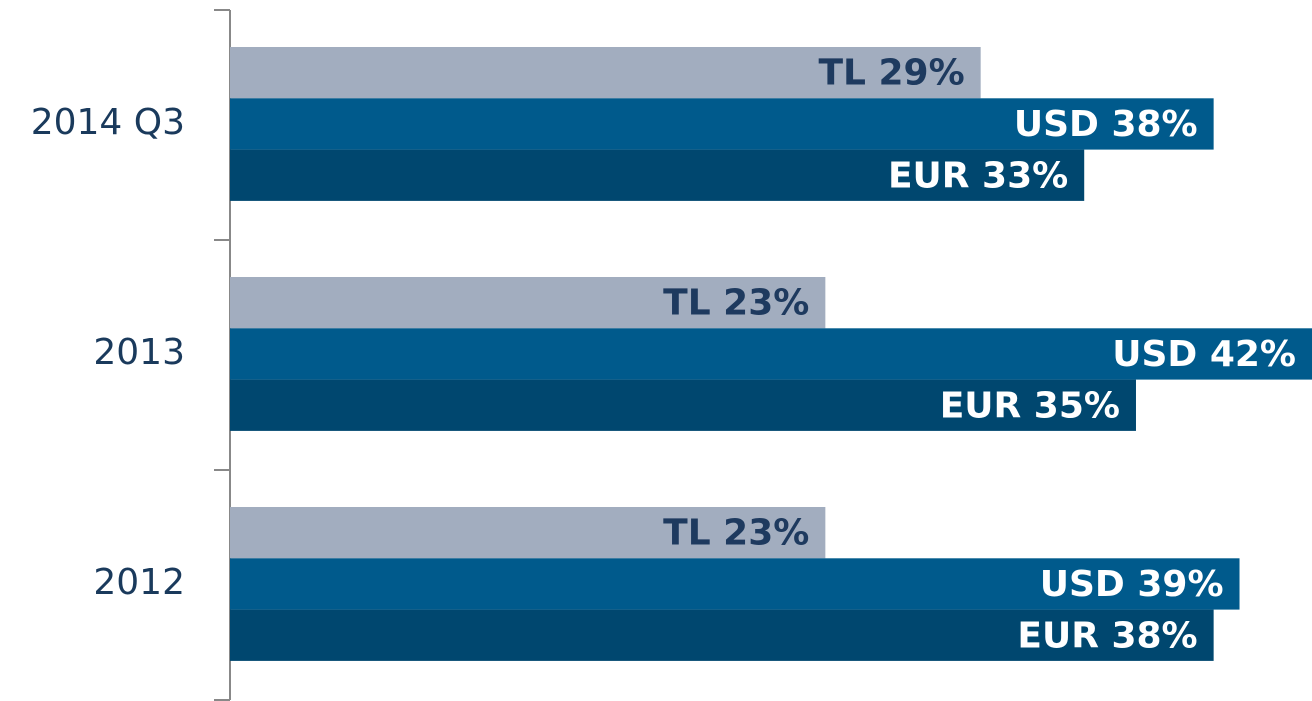  I want to click on data-label: EUR 35%, so click(1030, 405).